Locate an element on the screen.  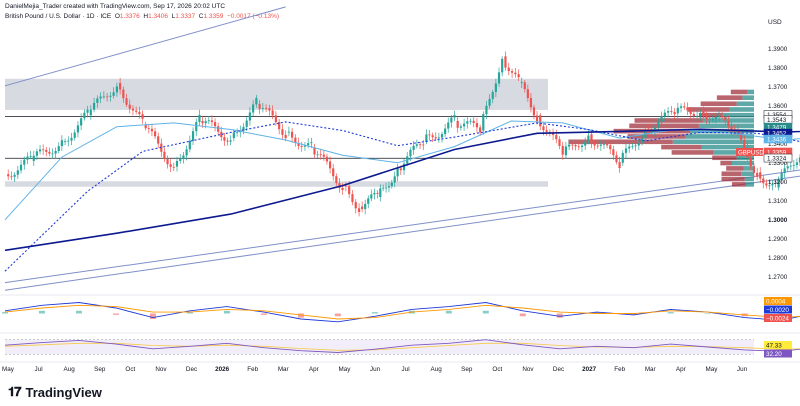
price-label-4: 1.3436 is located at coordinates (777, 139).